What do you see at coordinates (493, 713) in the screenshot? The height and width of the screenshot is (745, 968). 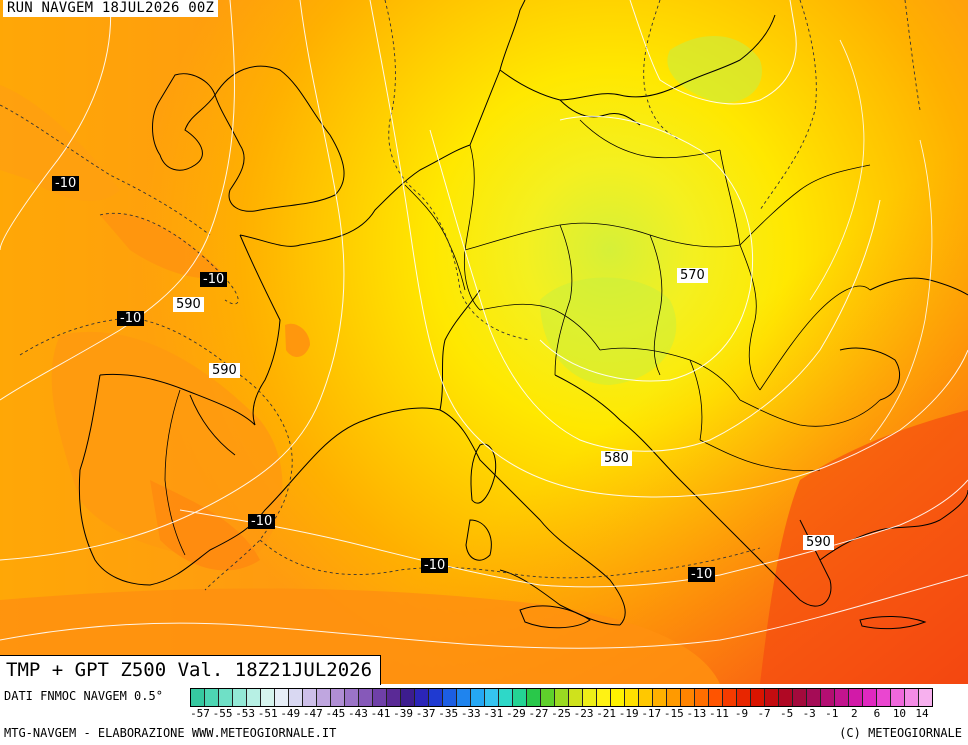 I see `legend-tick: -31` at bounding box center [493, 713].